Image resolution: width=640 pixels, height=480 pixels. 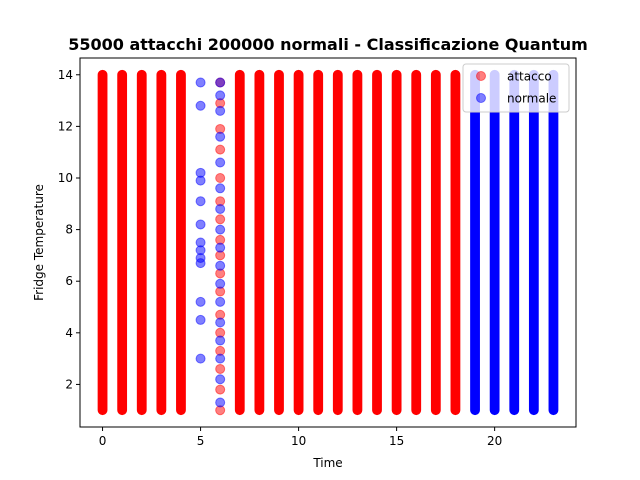 I want to click on y-tick-label: 10, so click(x=65, y=178).